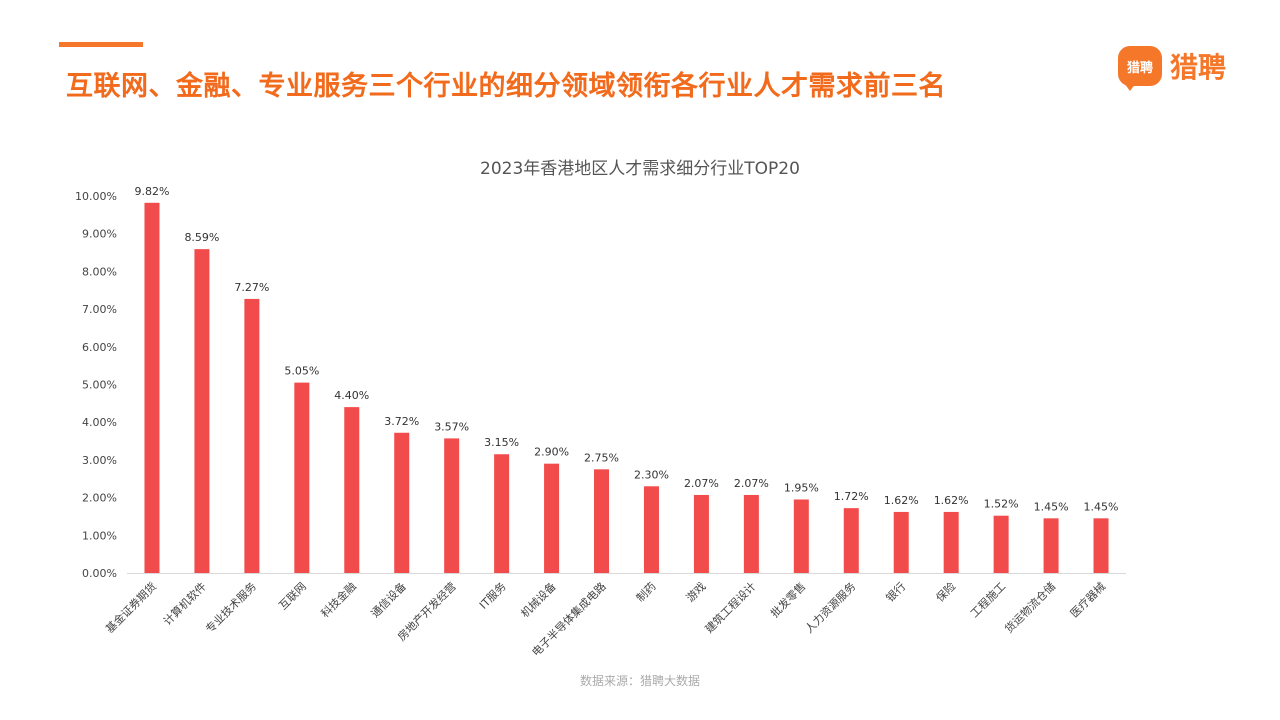 The height and width of the screenshot is (720, 1280). I want to click on speech-bubble-icon: 猎聘, so click(1140, 68).